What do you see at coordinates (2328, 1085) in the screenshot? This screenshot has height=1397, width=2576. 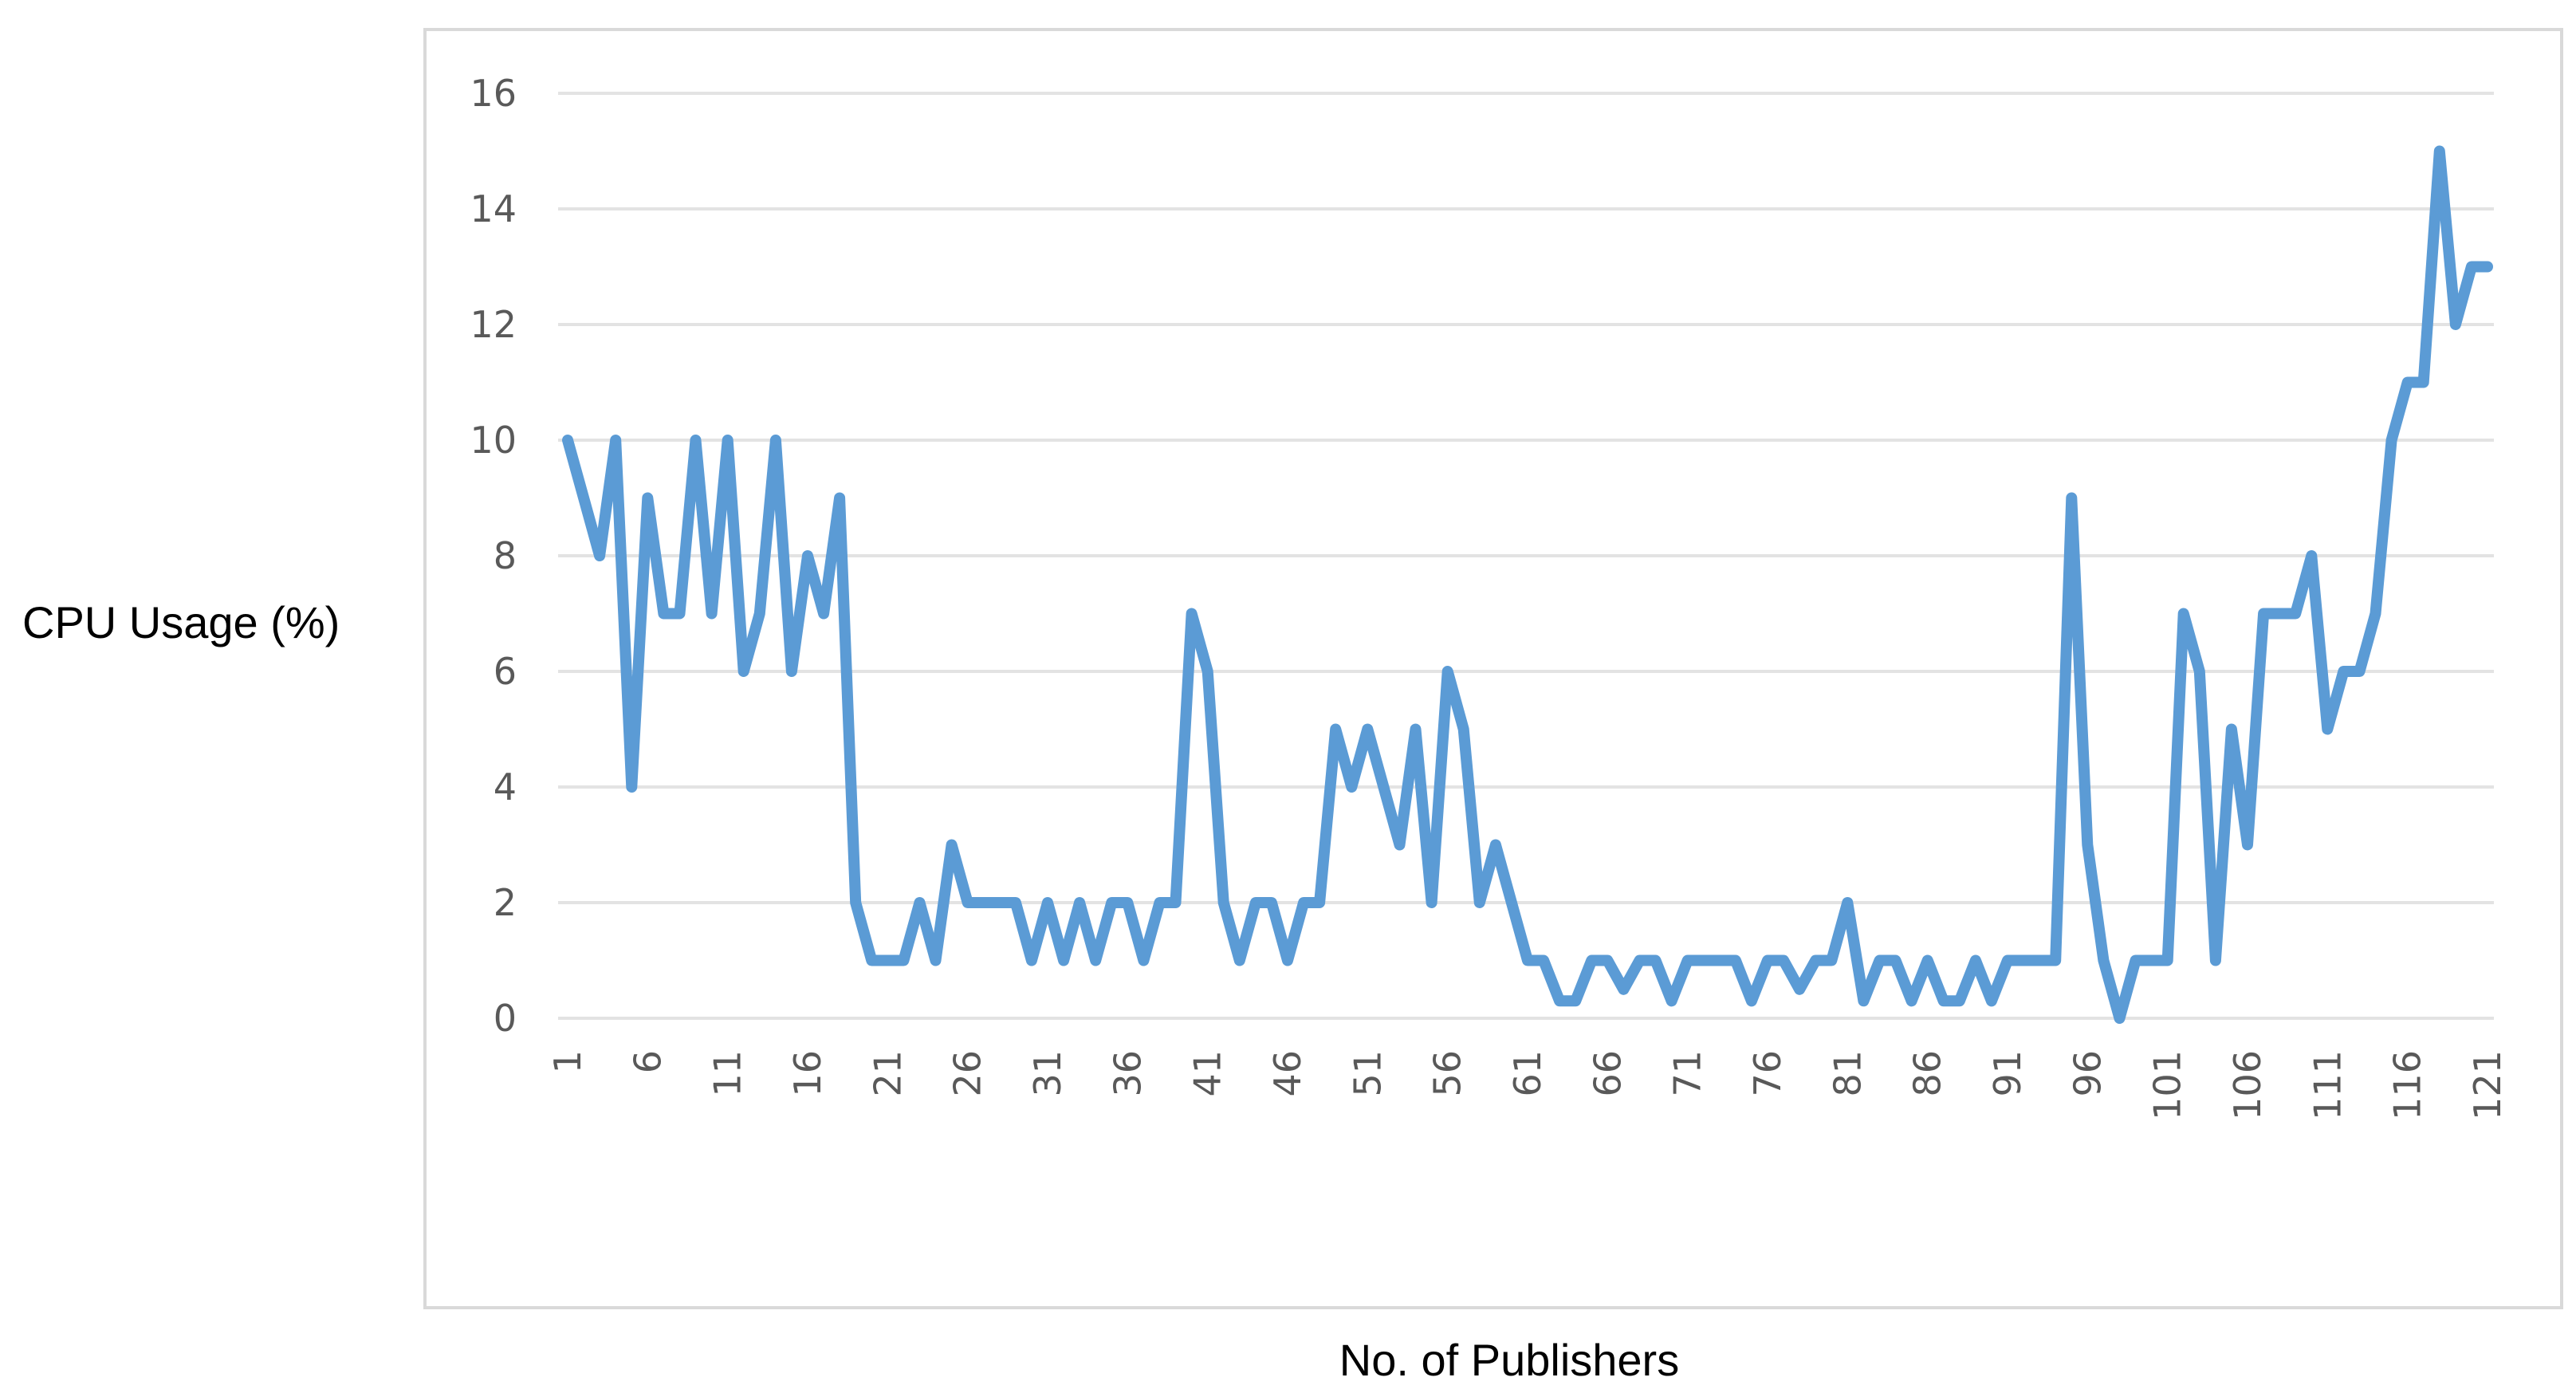 I see `x-tick-label: 111` at bounding box center [2328, 1085].